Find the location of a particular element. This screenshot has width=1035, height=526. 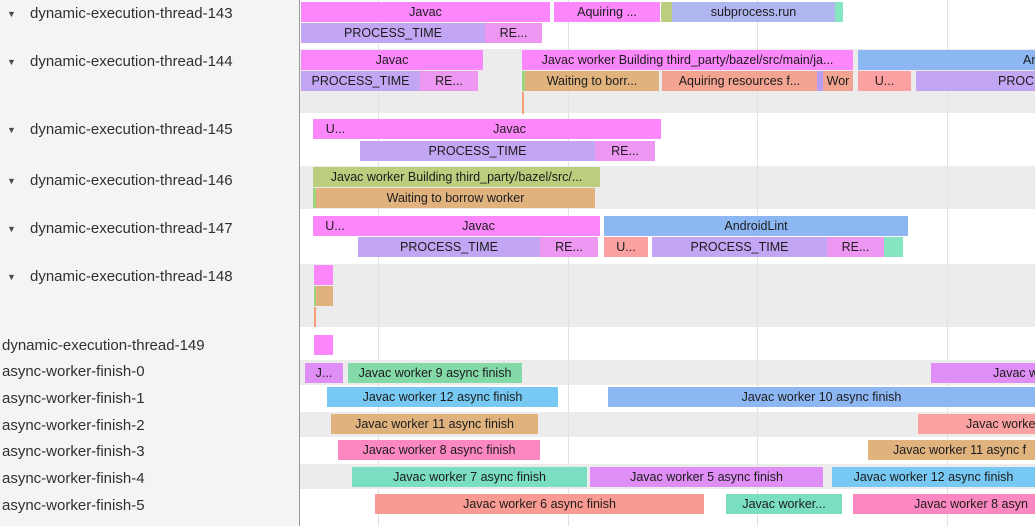

trace-slice-javac-worker-11-async-f: Javac worker 11 async f is located at coordinates (951, 450).